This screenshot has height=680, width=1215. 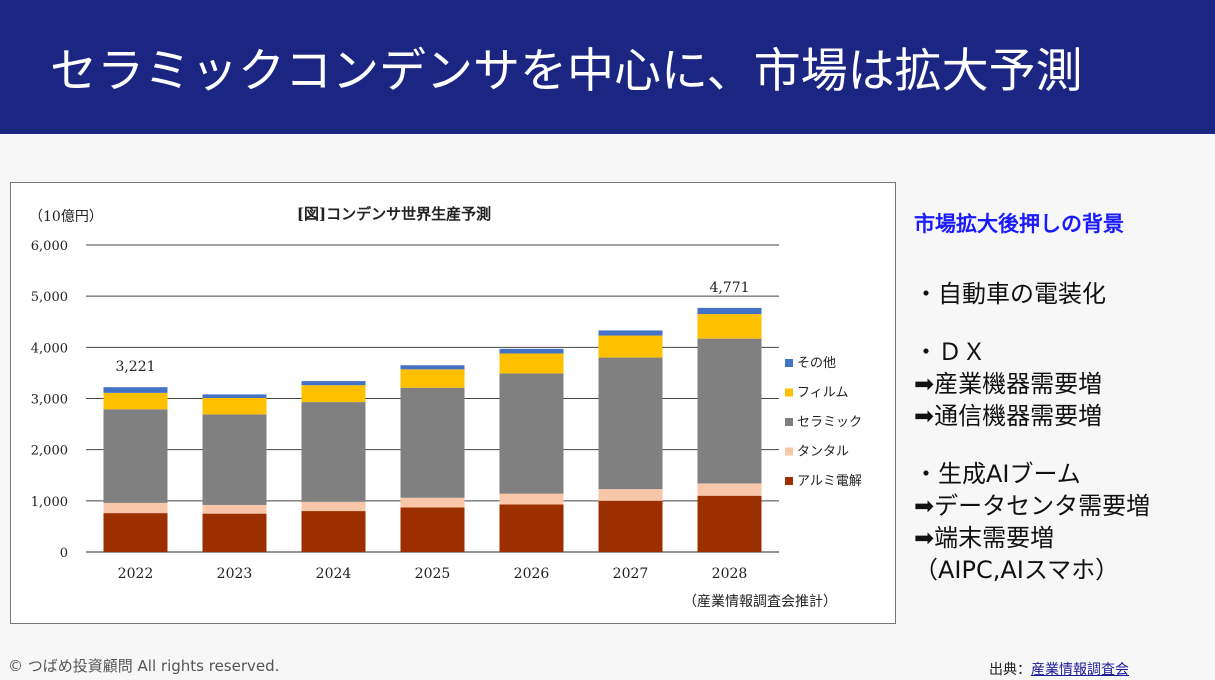 What do you see at coordinates (1080, 670) in the screenshot?
I see `source-link: 産業情報調査会` at bounding box center [1080, 670].